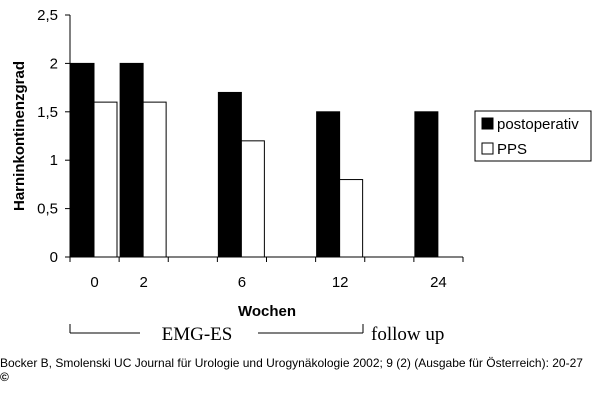 The image size is (600, 413). Describe the element at coordinates (47, 112) in the screenshot. I see `y-tick-label: 1,5` at that location.